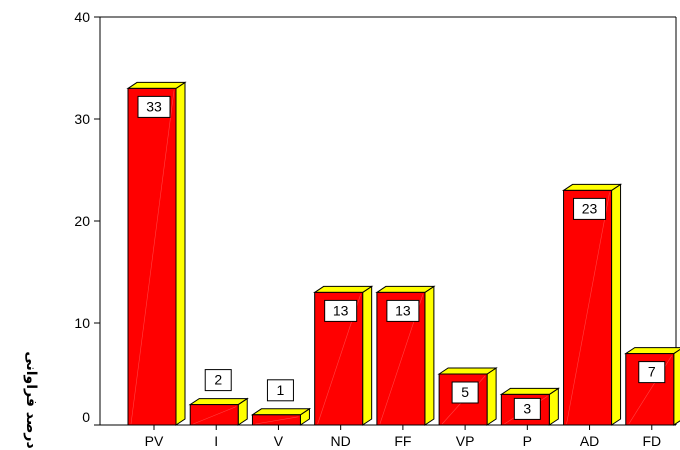  Describe the element at coordinates (86, 417) in the screenshot. I see `y-tick-label: 0` at that location.